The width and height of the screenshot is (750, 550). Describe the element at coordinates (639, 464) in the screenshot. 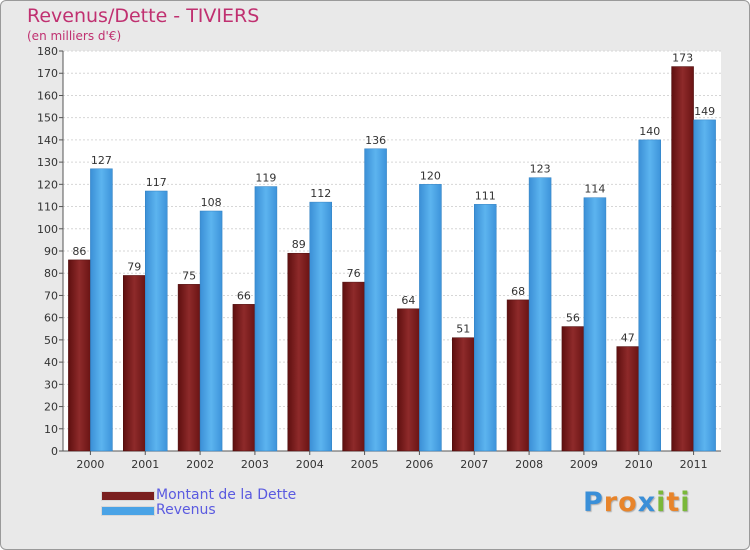

I see `x-tick-label: 2010` at that location.